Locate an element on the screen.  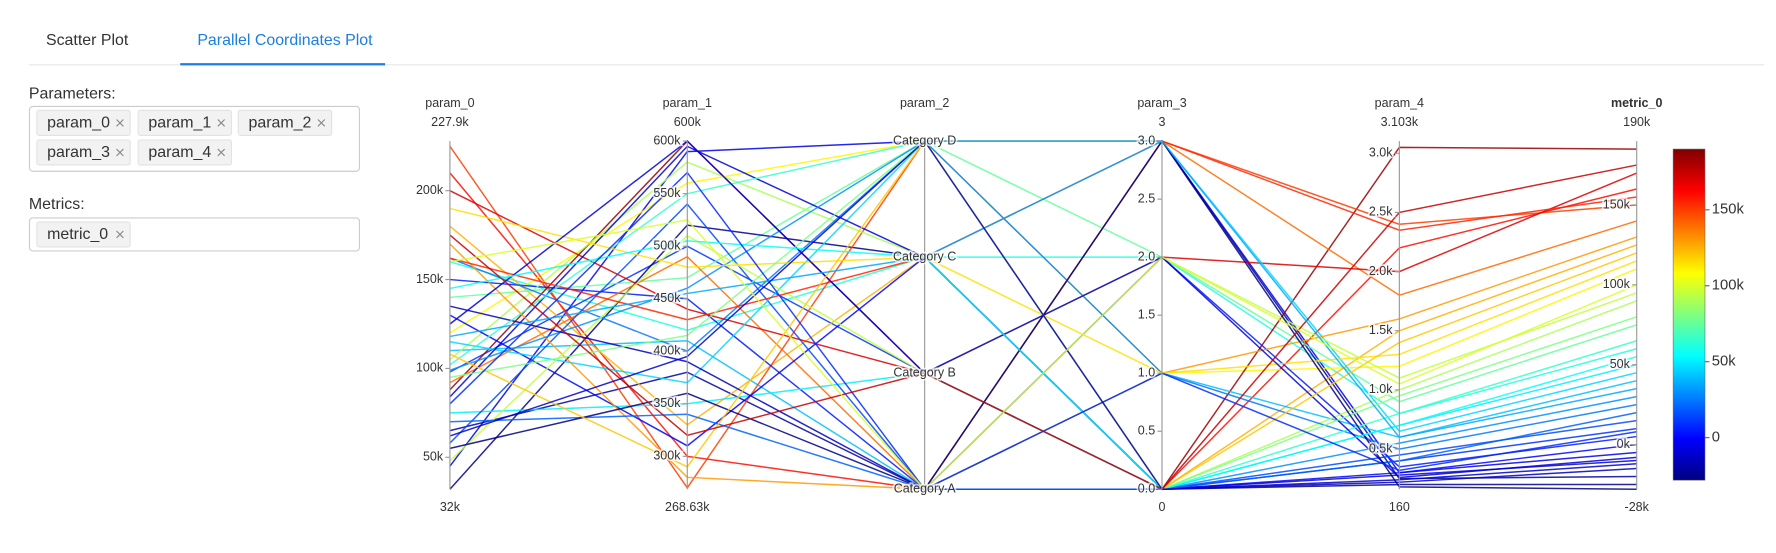
axis-title: param_1 is located at coordinates (687, 103).